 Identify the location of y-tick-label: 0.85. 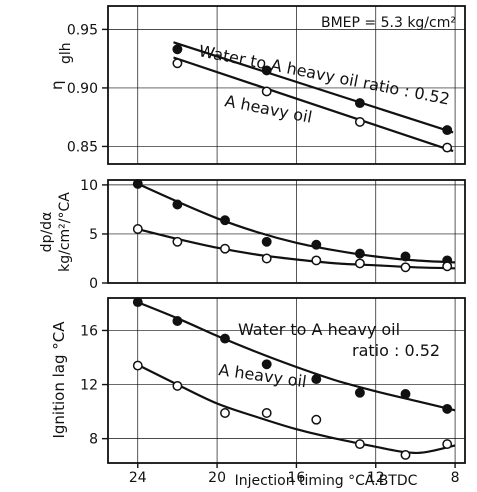
(82, 147).